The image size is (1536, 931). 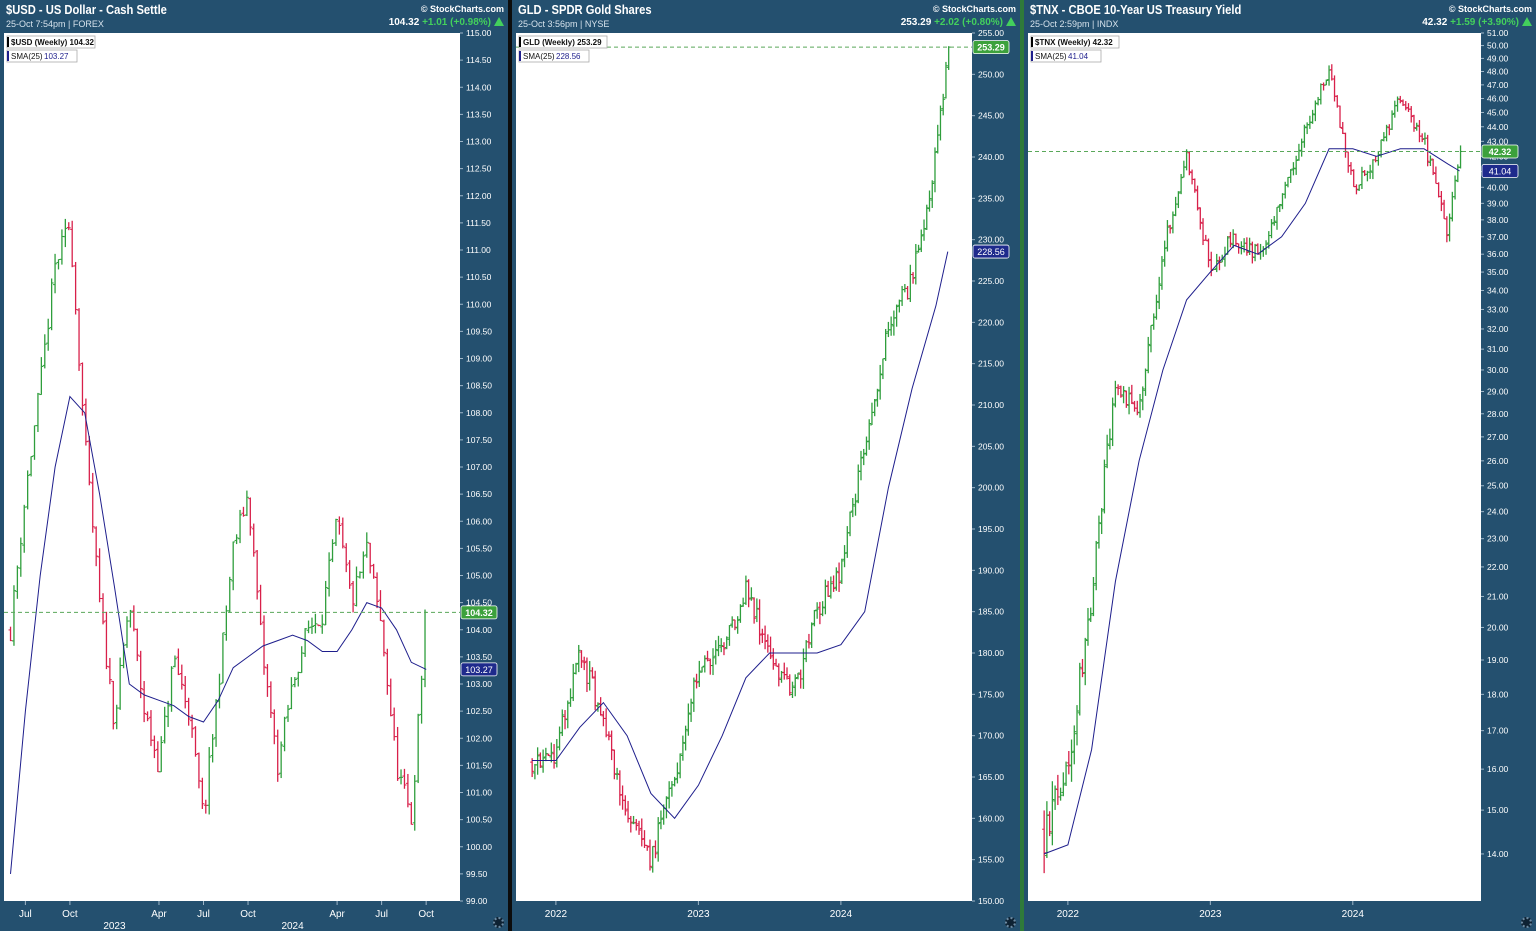 What do you see at coordinates (1010, 922) in the screenshot?
I see `gld-settings-gear-icon` at bounding box center [1010, 922].